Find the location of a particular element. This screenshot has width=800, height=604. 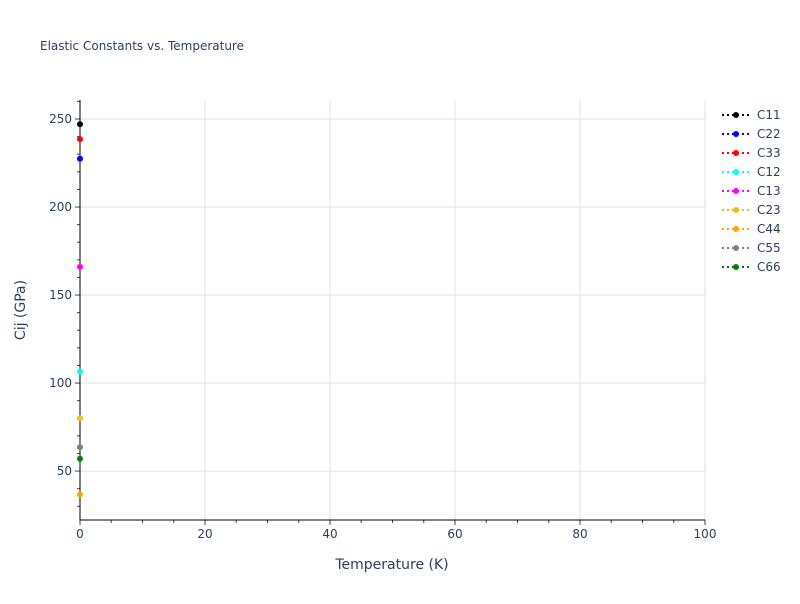

legend-label: C22 is located at coordinates (769, 134).